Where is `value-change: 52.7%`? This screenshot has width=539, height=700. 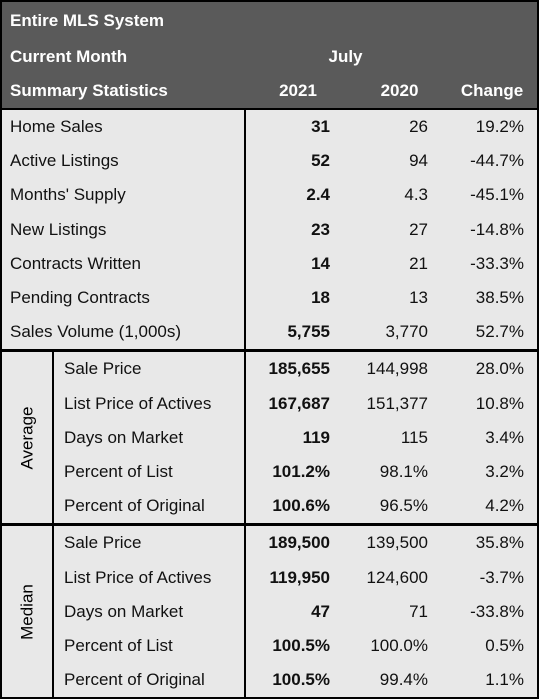 value-change: 52.7% is located at coordinates (499, 332).